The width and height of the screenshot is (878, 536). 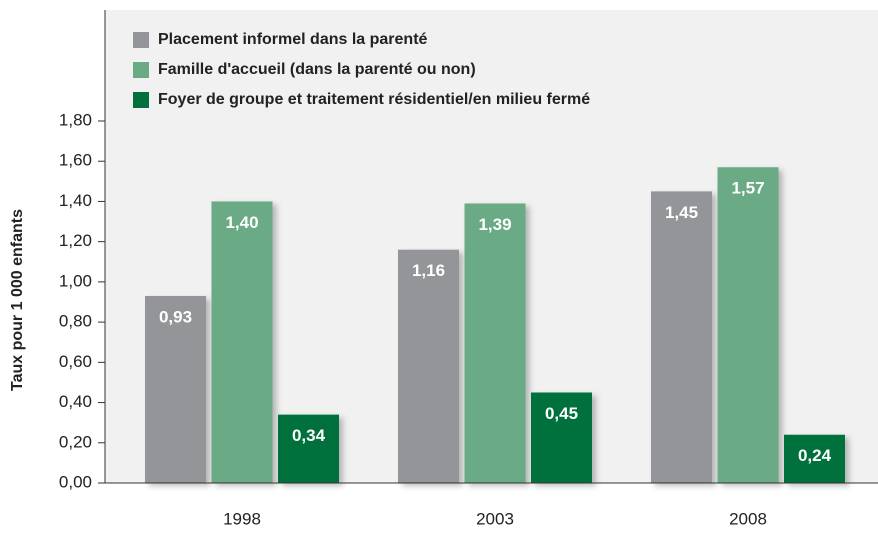 What do you see at coordinates (75, 481) in the screenshot?
I see `y-tick-label: 0,00` at bounding box center [75, 481].